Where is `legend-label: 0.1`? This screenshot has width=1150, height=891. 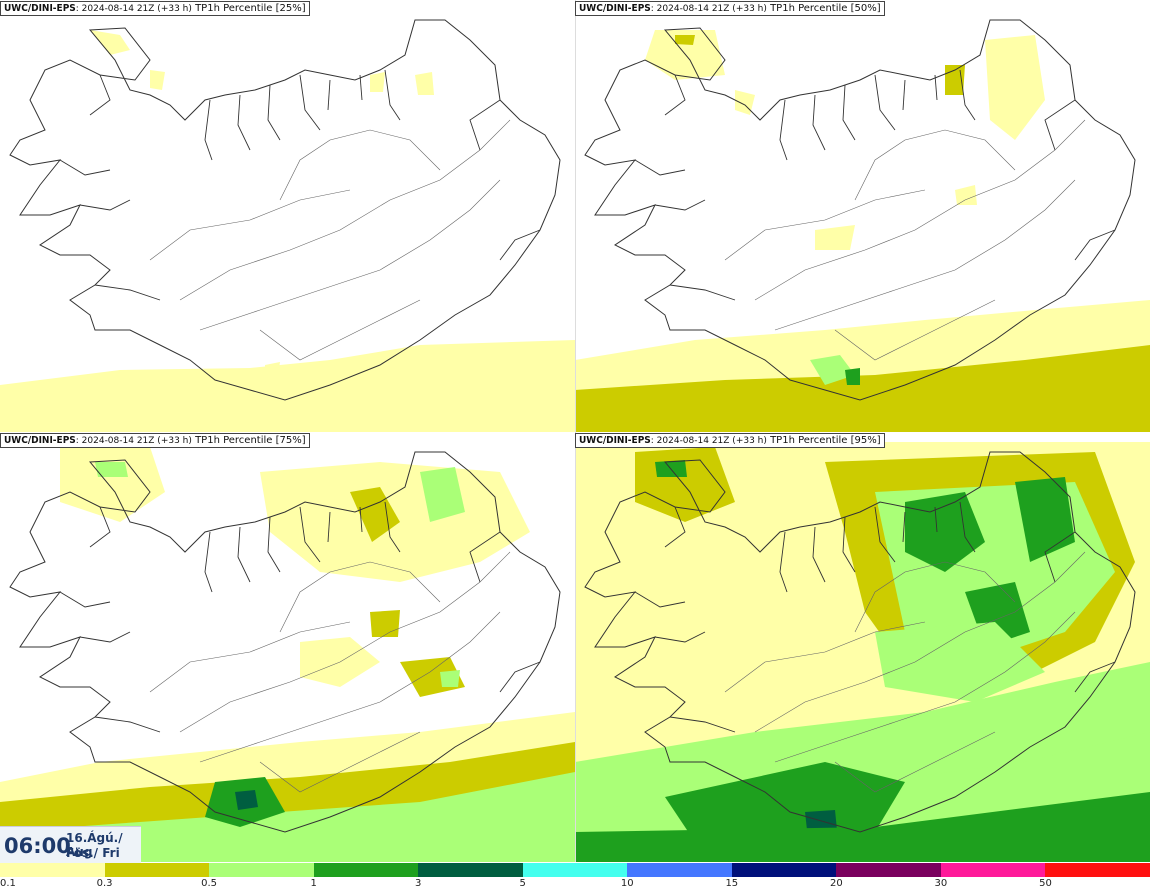 legend-label: 0.1 is located at coordinates (8, 883).